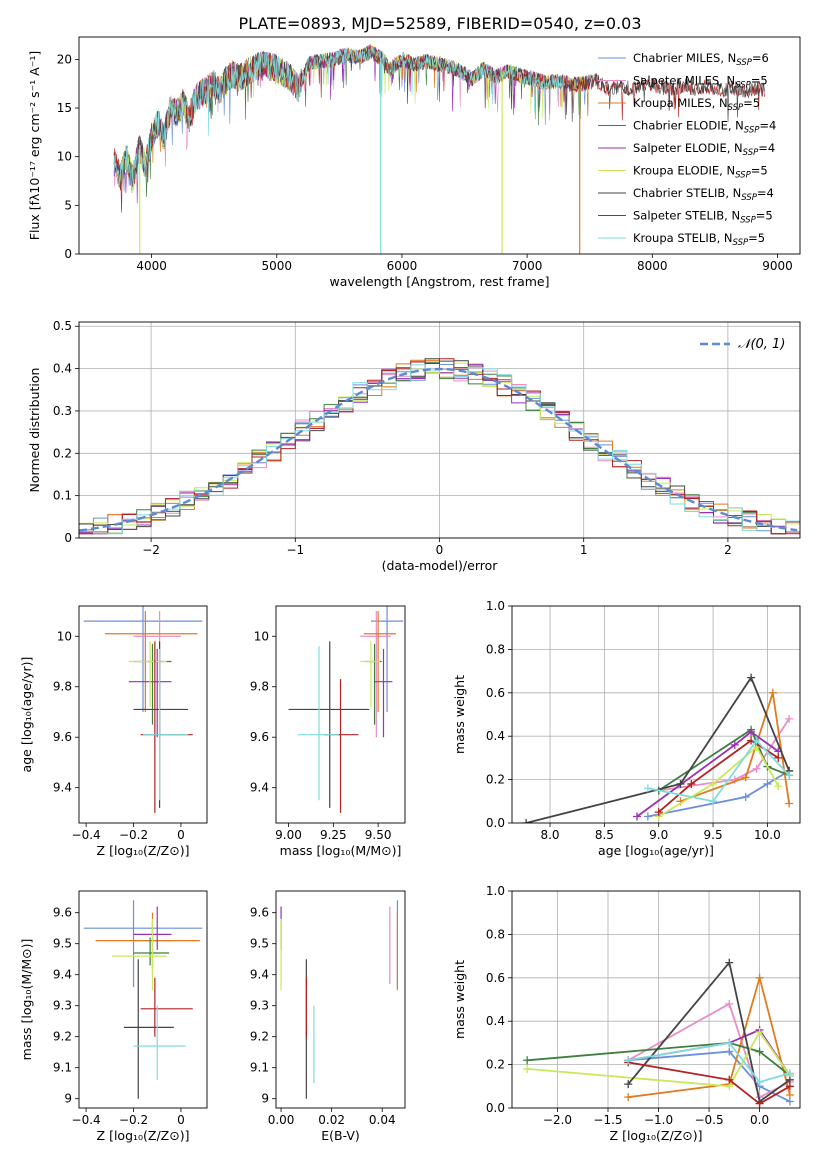 Image resolution: width=819 pixels, height=1170 pixels. I want to click on x-tick-label: −1.0, so click(658, 1120).